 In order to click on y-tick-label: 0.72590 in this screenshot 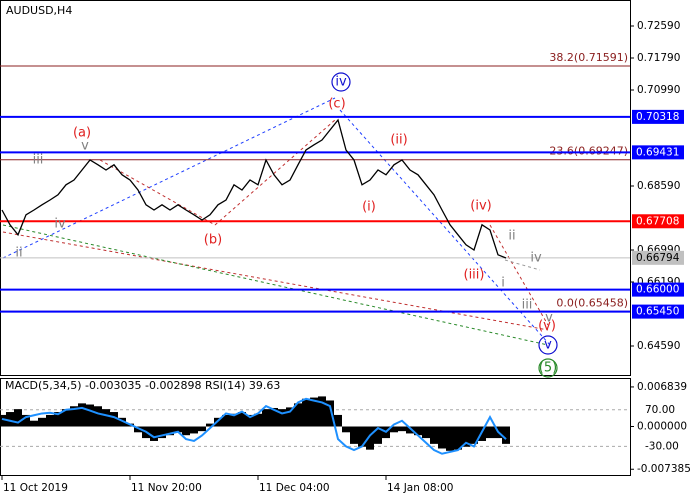, I will do `click(658, 26)`.